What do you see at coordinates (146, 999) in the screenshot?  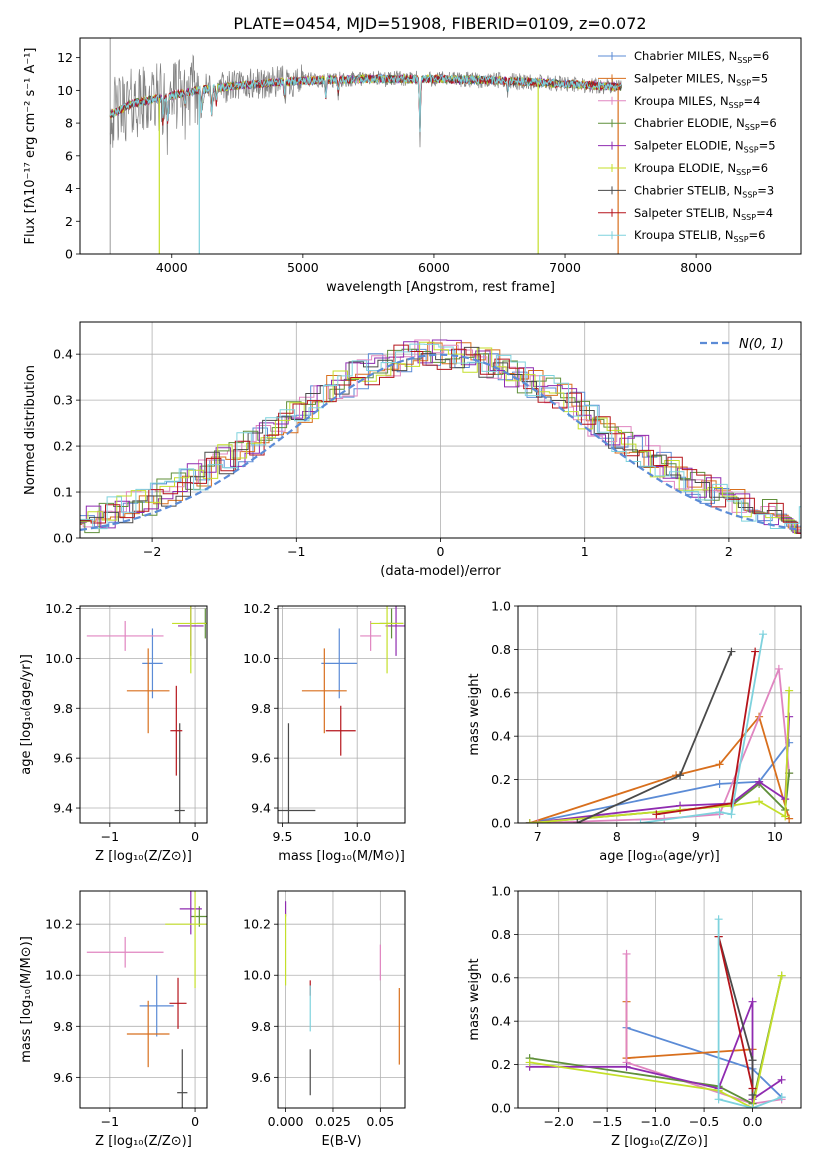 I see `mass_vs_Z-plot` at bounding box center [146, 999].